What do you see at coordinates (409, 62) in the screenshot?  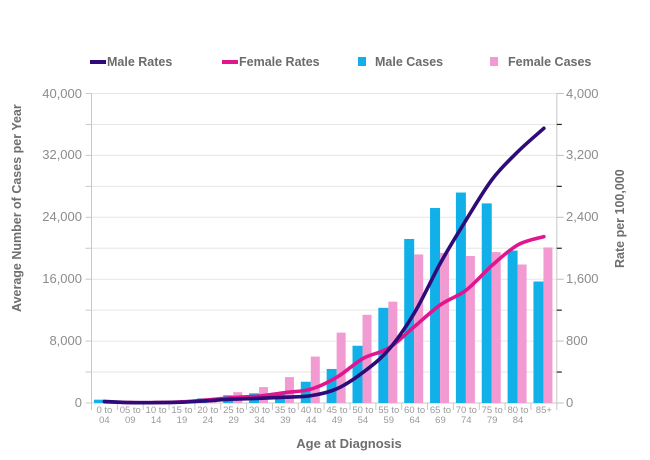 I see `legend-item-male-cases: Male Cases` at bounding box center [409, 62].